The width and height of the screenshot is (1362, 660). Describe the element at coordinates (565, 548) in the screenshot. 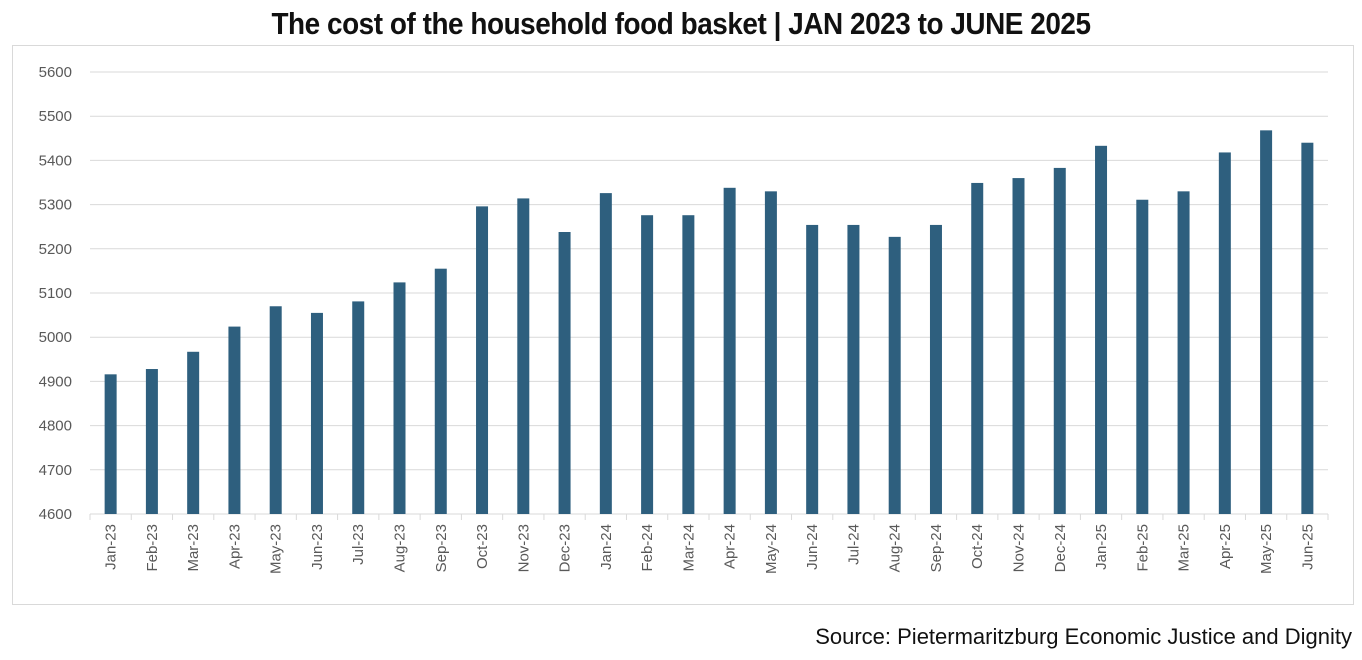

I see `x-tick-label: Dec-23` at that location.